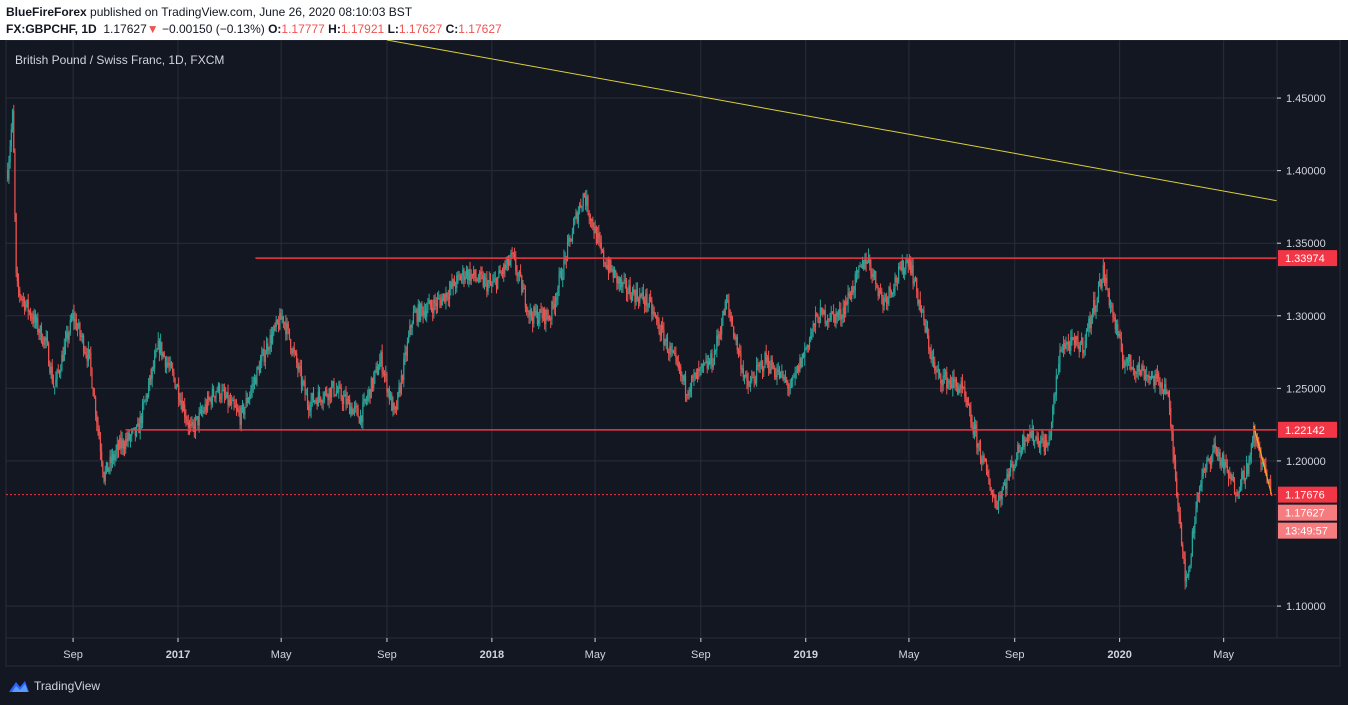 The image size is (1348, 705). Describe the element at coordinates (673, 652) in the screenshot. I see `time-axis` at that location.